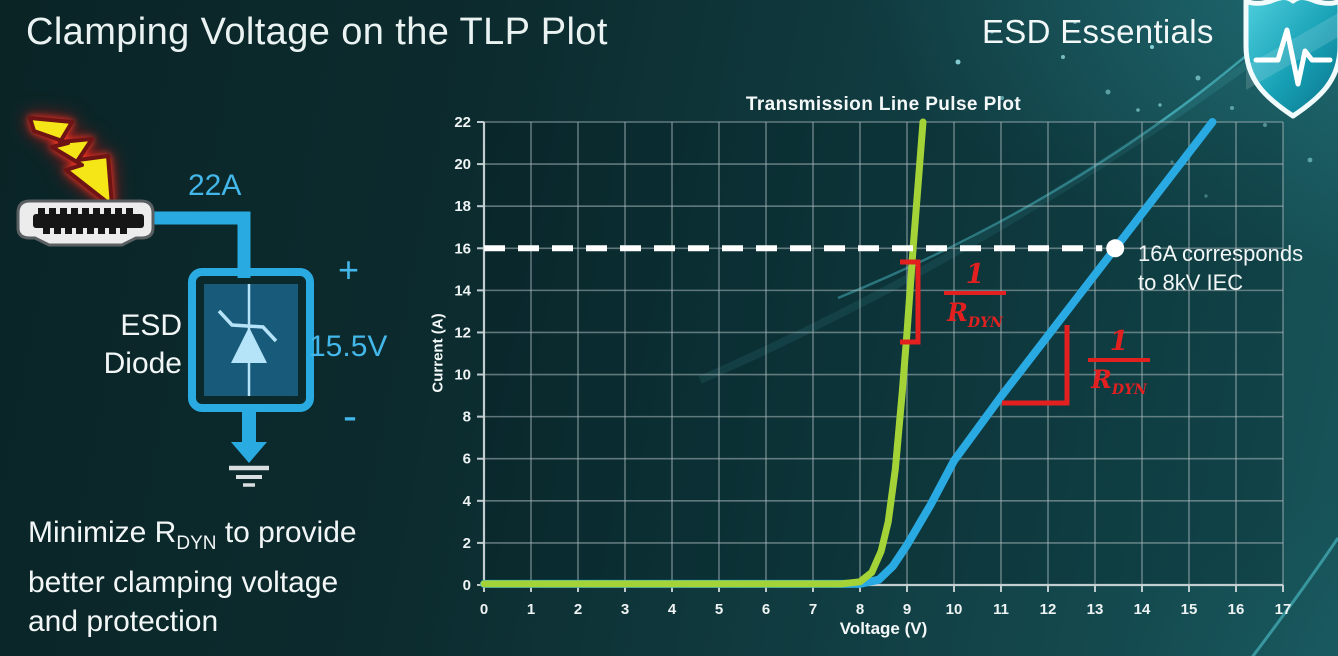 The width and height of the screenshot is (1338, 656). Describe the element at coordinates (1290, 59) in the screenshot. I see `shield-pulse-icon` at that location.